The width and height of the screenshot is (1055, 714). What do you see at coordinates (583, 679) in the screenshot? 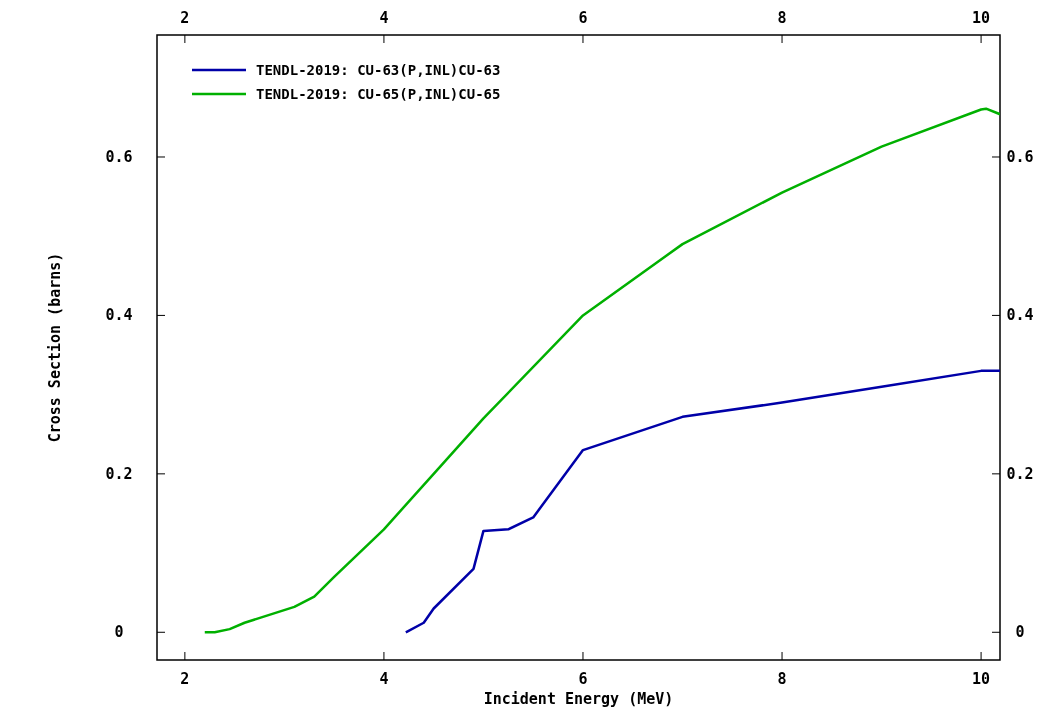
I see `x2-tick-label: 6` at bounding box center [583, 679].